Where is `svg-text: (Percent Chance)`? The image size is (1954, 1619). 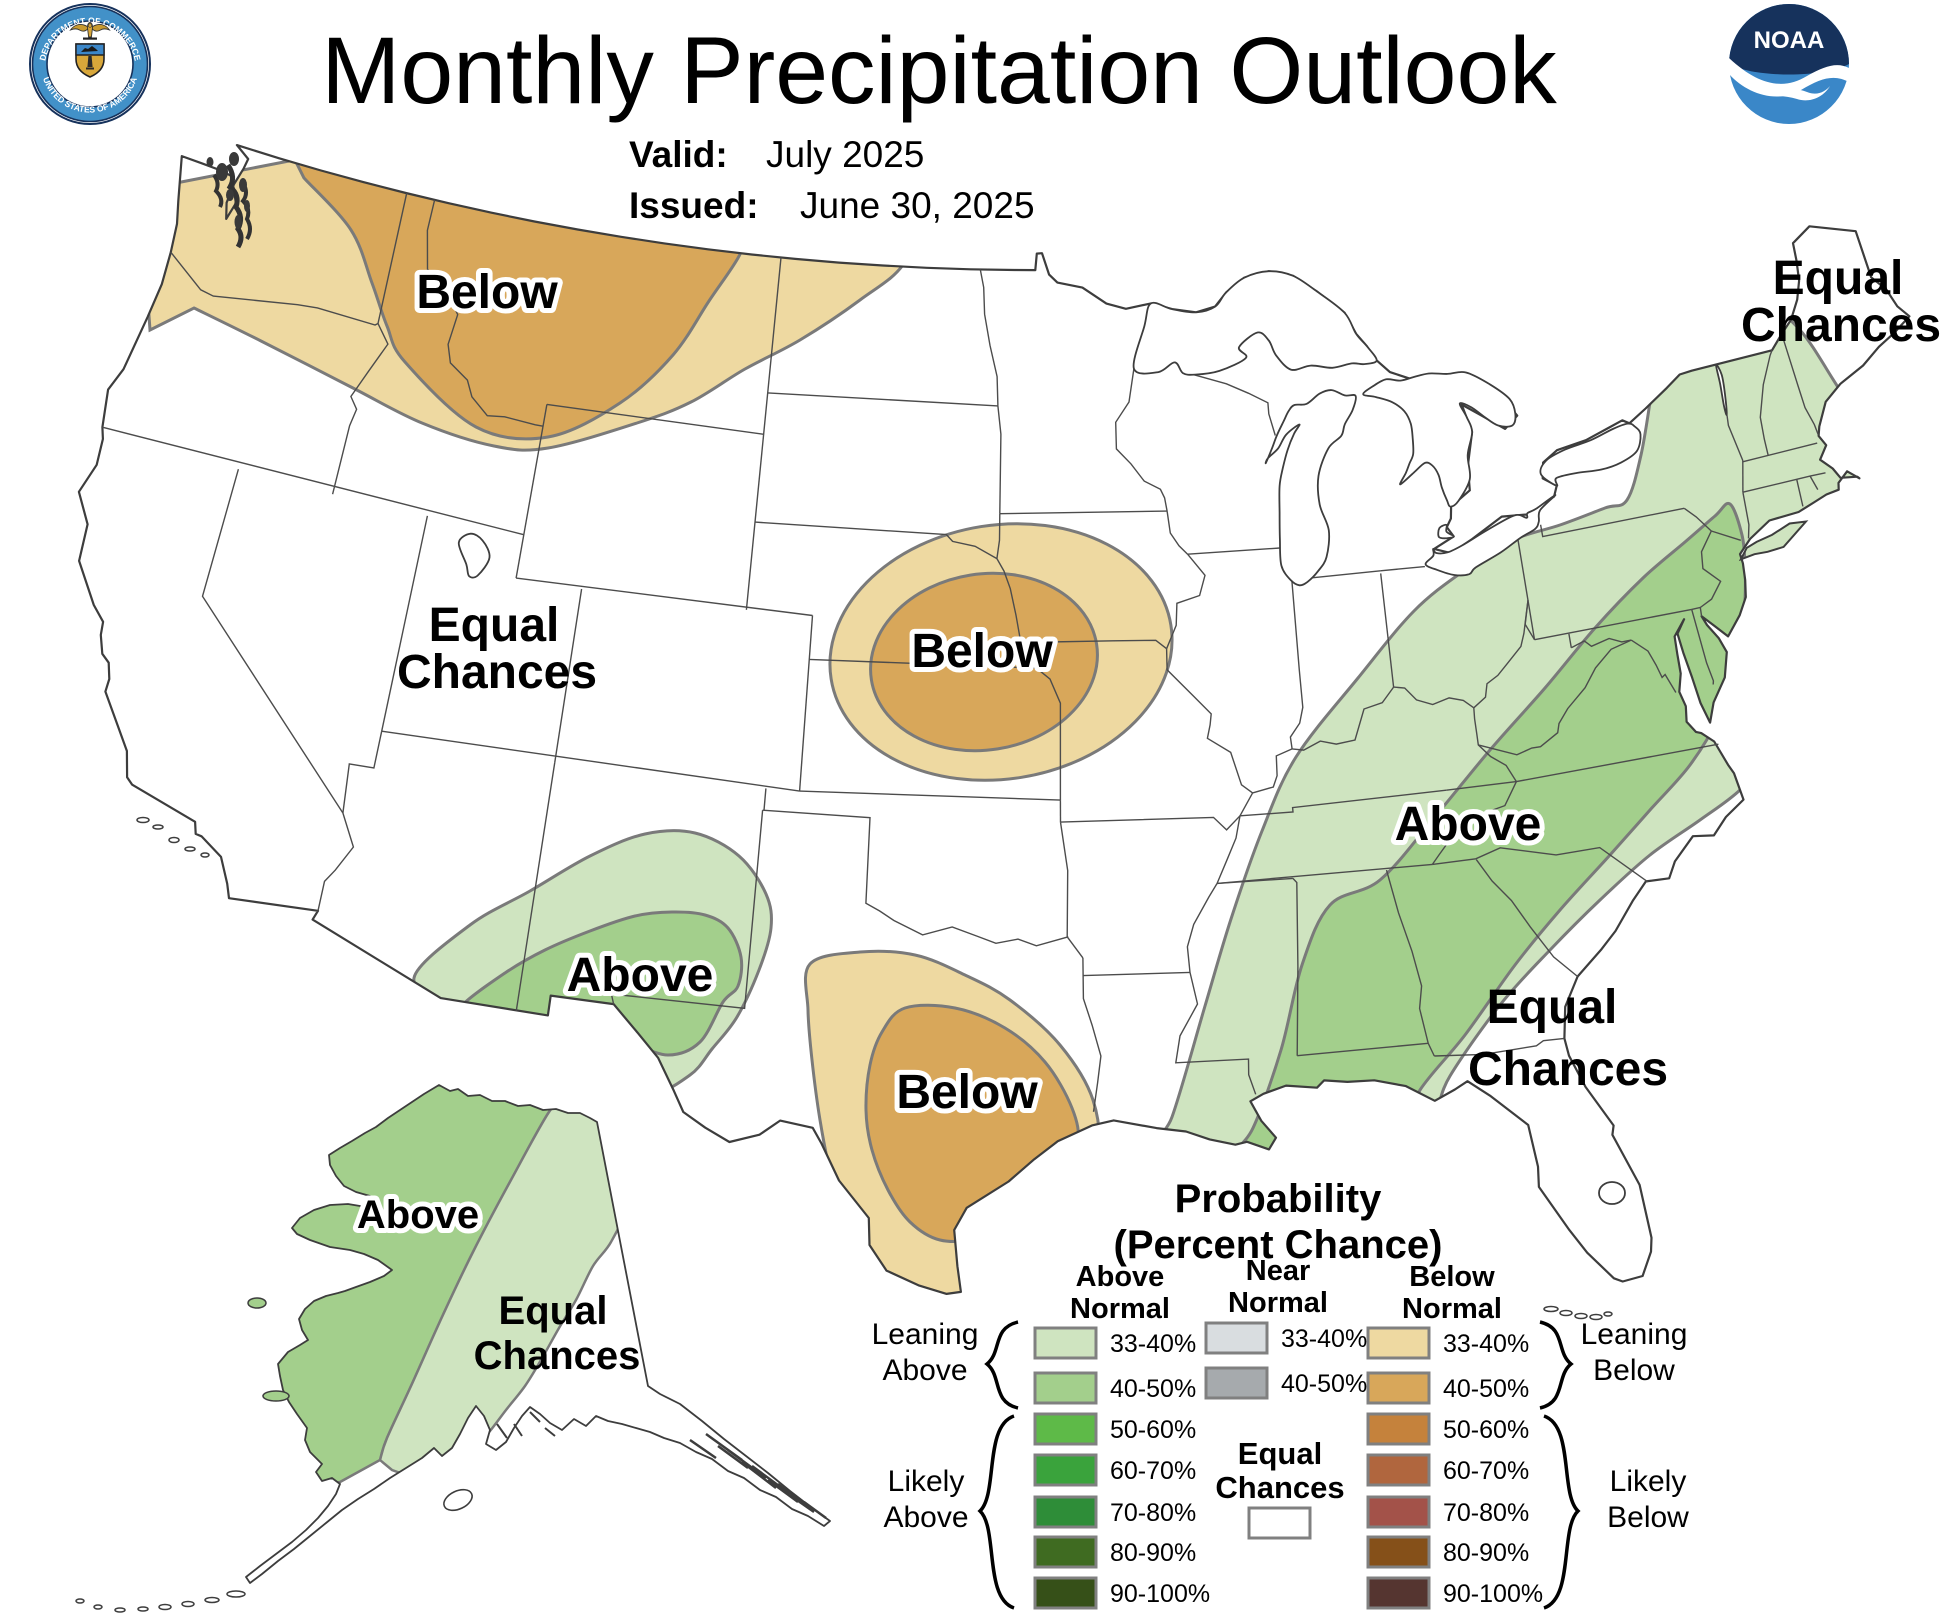 svg-text: (Percent Chance) is located at coordinates (1278, 1245).